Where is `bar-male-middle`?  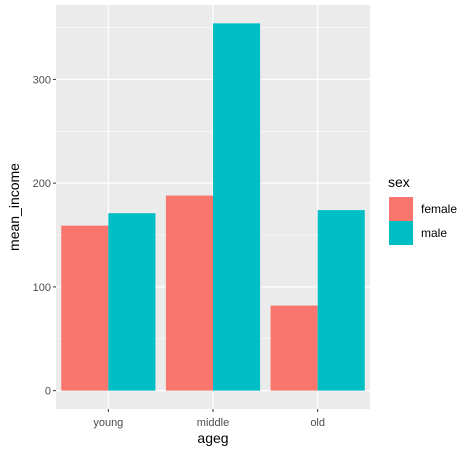
bar-male-middle is located at coordinates (237, 207).